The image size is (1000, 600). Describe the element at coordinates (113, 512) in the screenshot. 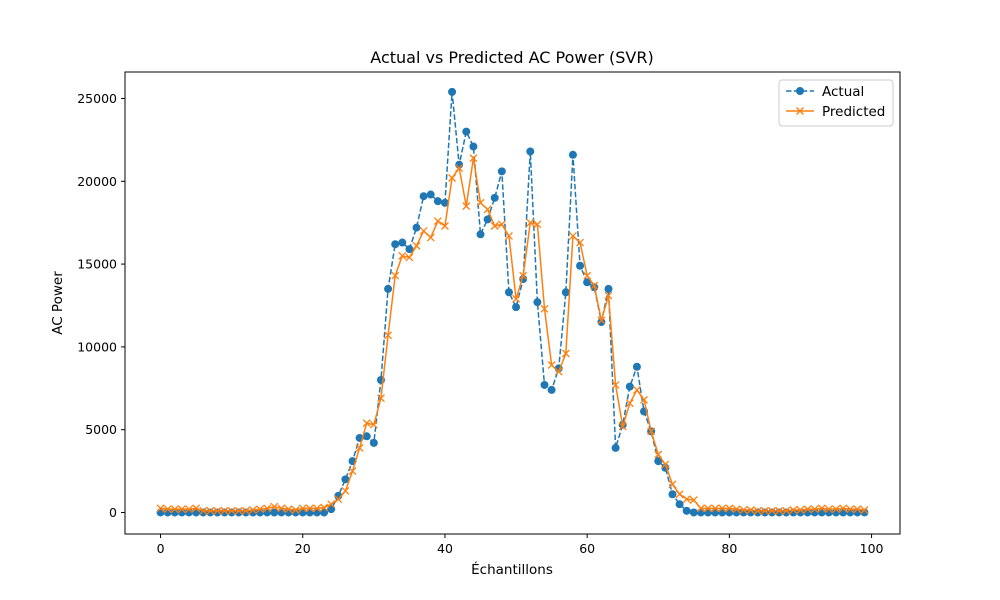

I see `y-tick-label: 0` at that location.